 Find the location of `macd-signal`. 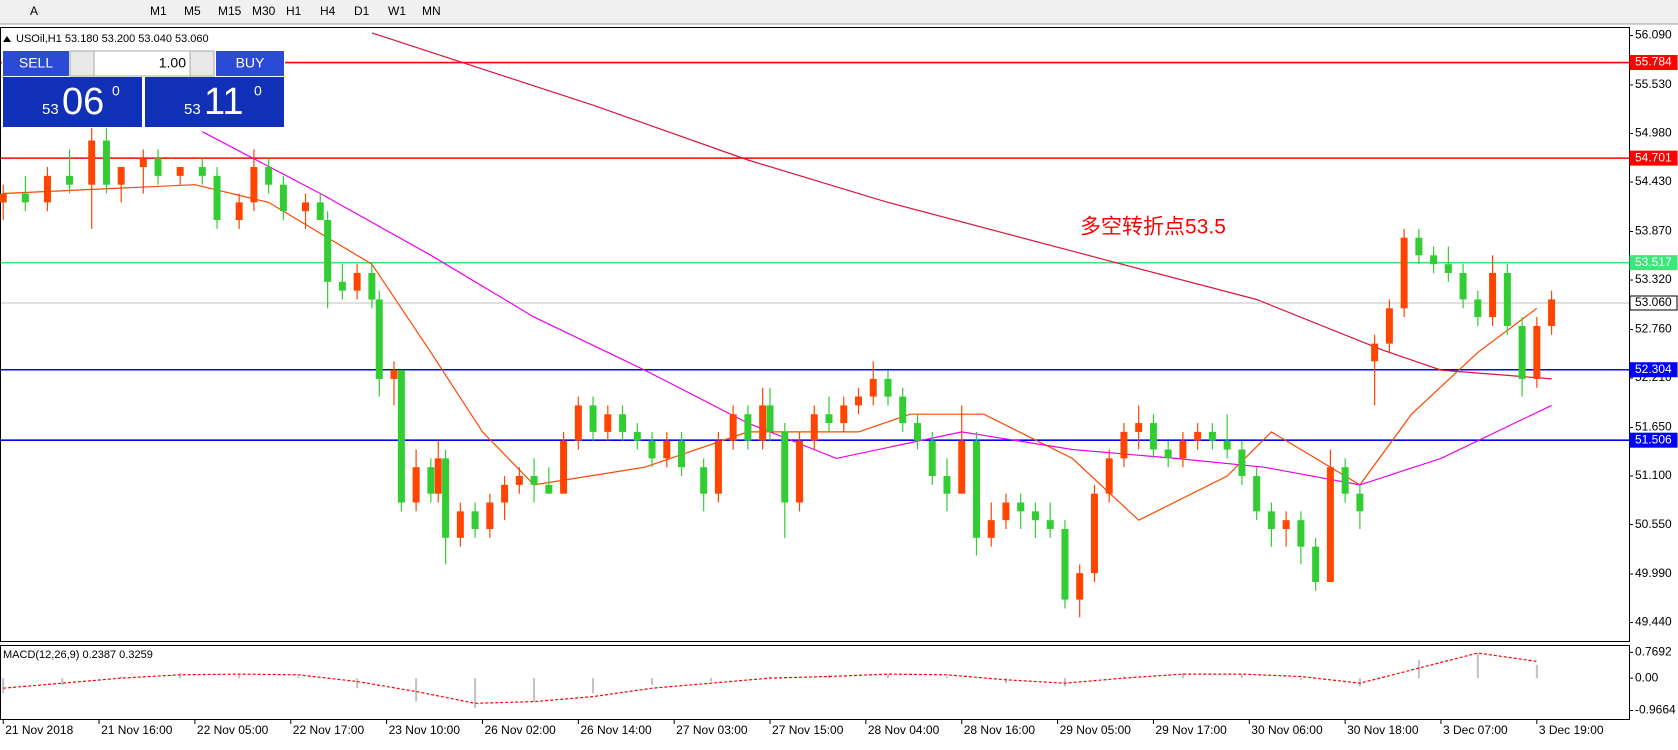

macd-signal is located at coordinates (770, 678).